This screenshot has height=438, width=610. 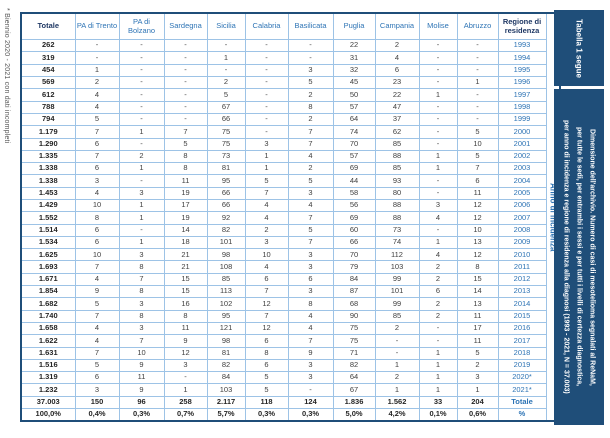 I want to click on year-cell: 2013, so click(x=522, y=292).